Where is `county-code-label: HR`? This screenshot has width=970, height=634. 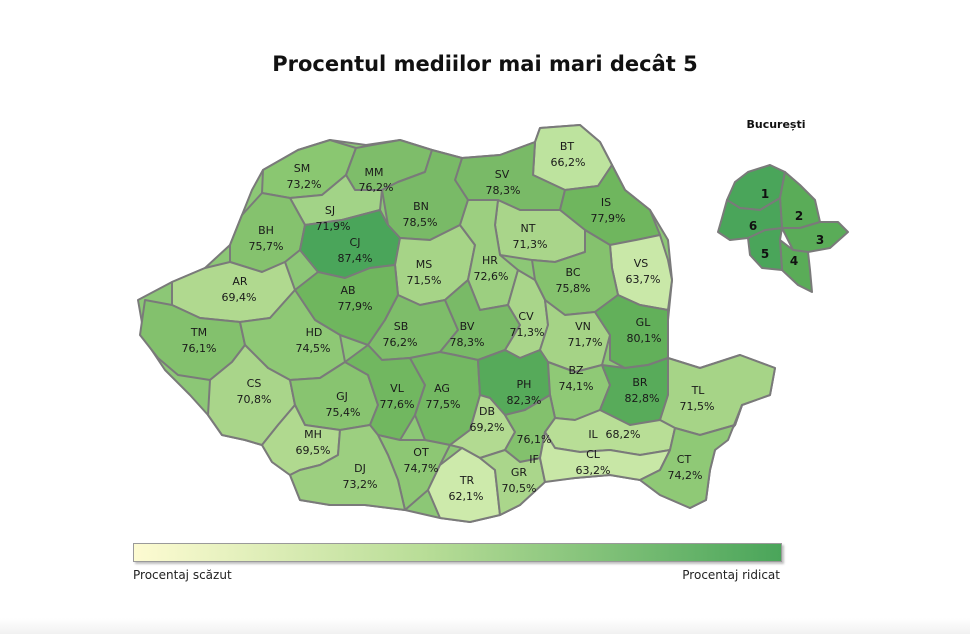
county-code-label: HR is located at coordinates (490, 260).